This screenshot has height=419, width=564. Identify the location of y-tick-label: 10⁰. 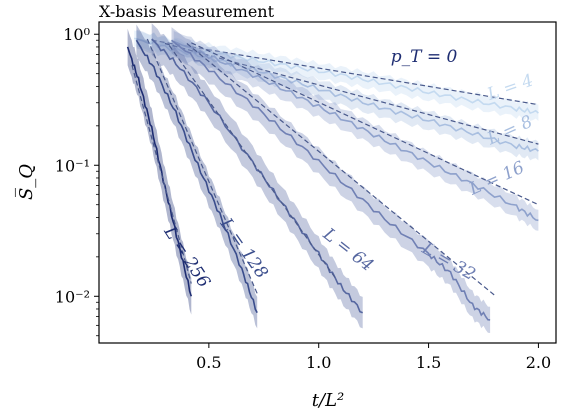
(76, 34).